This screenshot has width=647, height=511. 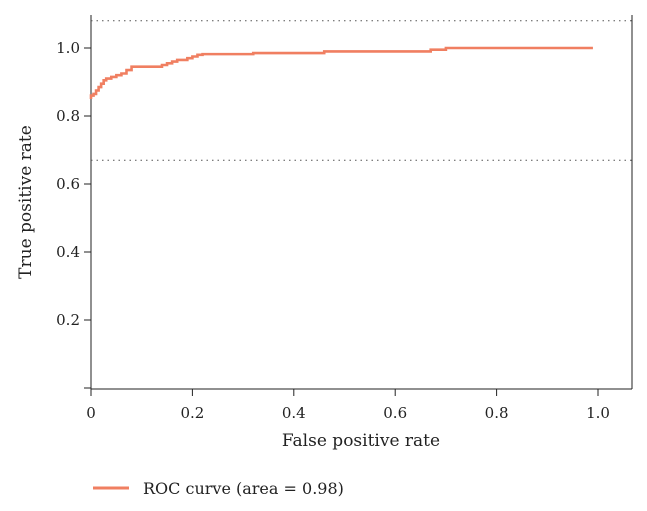 What do you see at coordinates (68, 320) in the screenshot?
I see `y-tick-label: 0.2` at bounding box center [68, 320].